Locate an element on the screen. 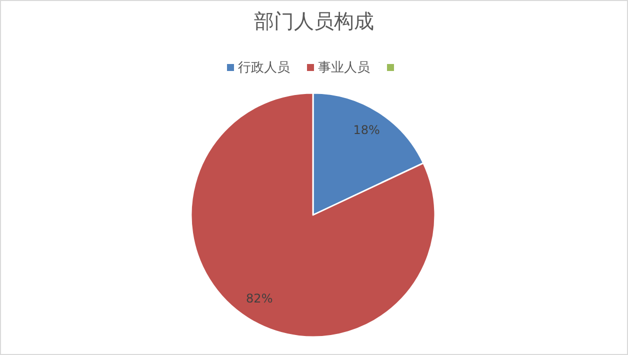 Image resolution: width=628 pixels, height=355 pixels. data-label: 18% is located at coordinates (366, 129).